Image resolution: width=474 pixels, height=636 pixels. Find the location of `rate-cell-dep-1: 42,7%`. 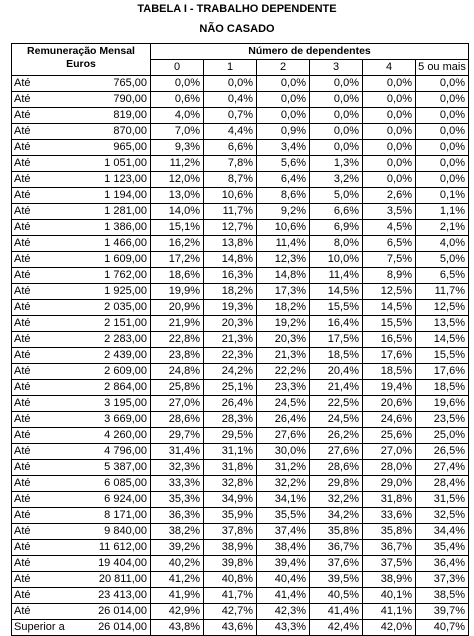

rate-cell-dep-1: 42,7% is located at coordinates (230, 611).